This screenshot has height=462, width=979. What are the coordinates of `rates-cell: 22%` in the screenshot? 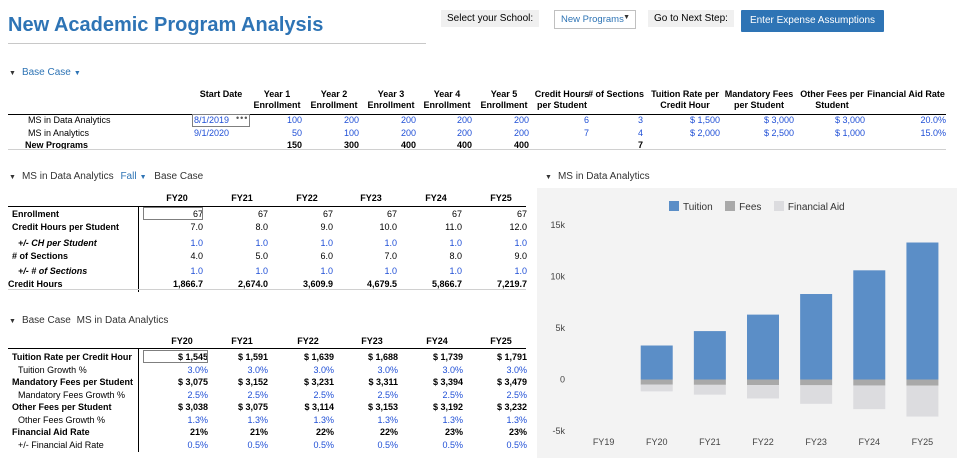 It's located at (388, 432).